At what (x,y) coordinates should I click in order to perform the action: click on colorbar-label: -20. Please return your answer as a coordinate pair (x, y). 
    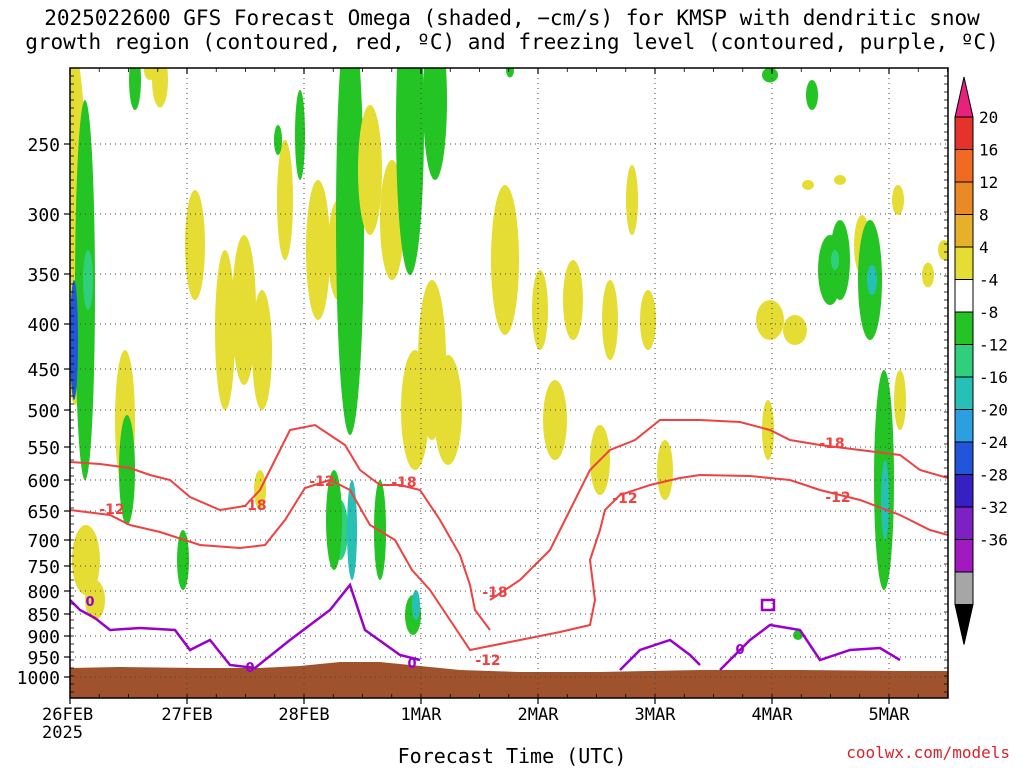
    Looking at the image, I should click on (993, 410).